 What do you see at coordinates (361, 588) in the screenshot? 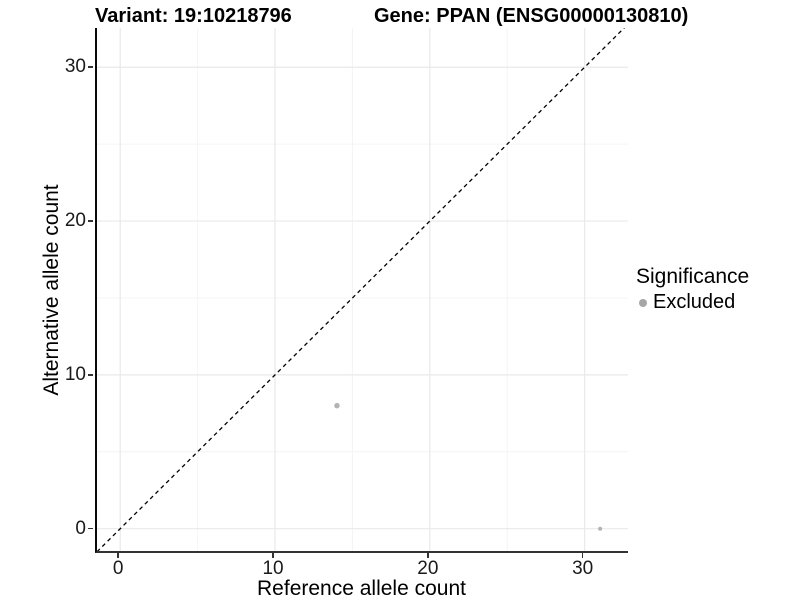
I see `x-axis-title: Reference allele count` at bounding box center [361, 588].